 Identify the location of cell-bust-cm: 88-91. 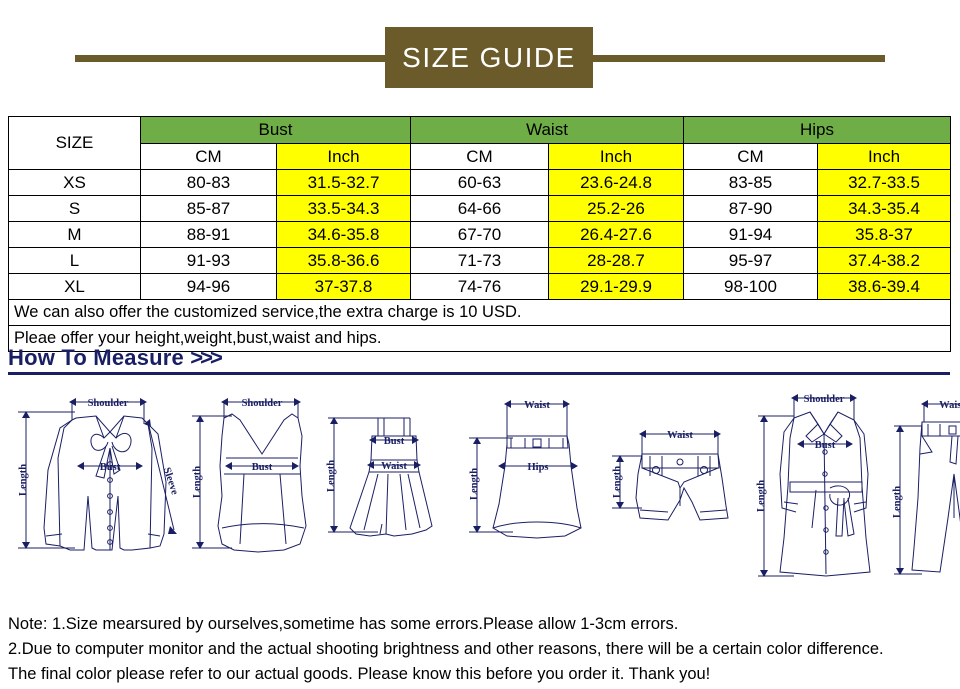
(208, 234).